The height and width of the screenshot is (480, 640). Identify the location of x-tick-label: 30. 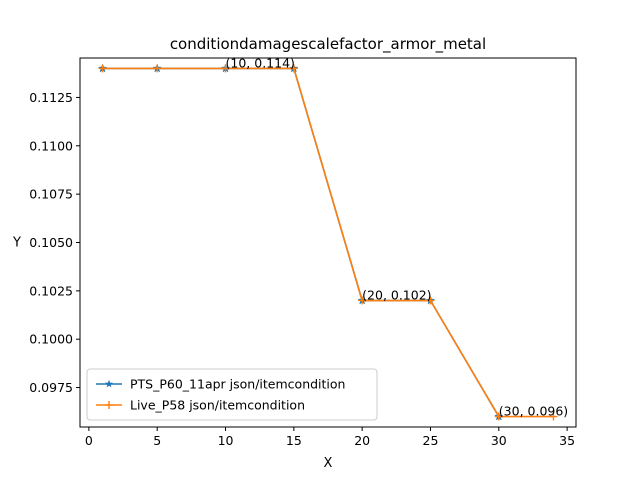
(499, 440).